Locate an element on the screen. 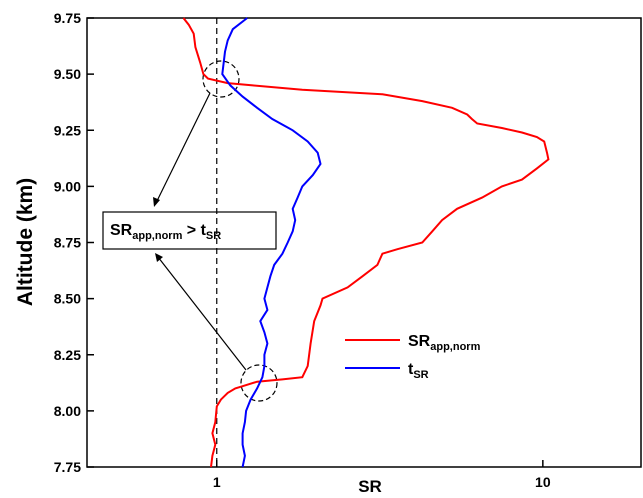 The height and width of the screenshot is (498, 643). series-line is located at coordinates (271, 242).